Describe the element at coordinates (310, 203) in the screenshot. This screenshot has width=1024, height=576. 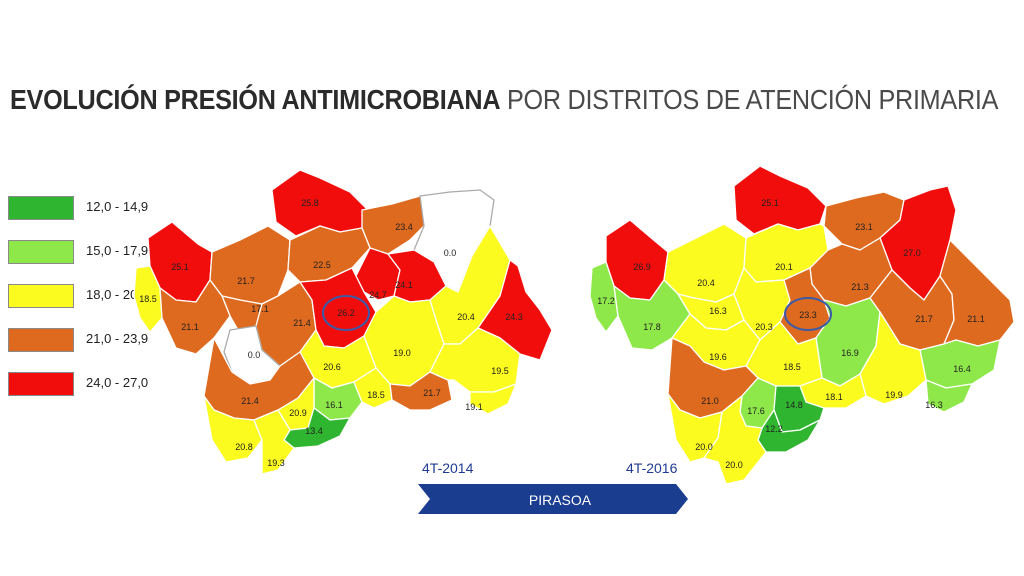
I see `district-value: 25.8` at that location.